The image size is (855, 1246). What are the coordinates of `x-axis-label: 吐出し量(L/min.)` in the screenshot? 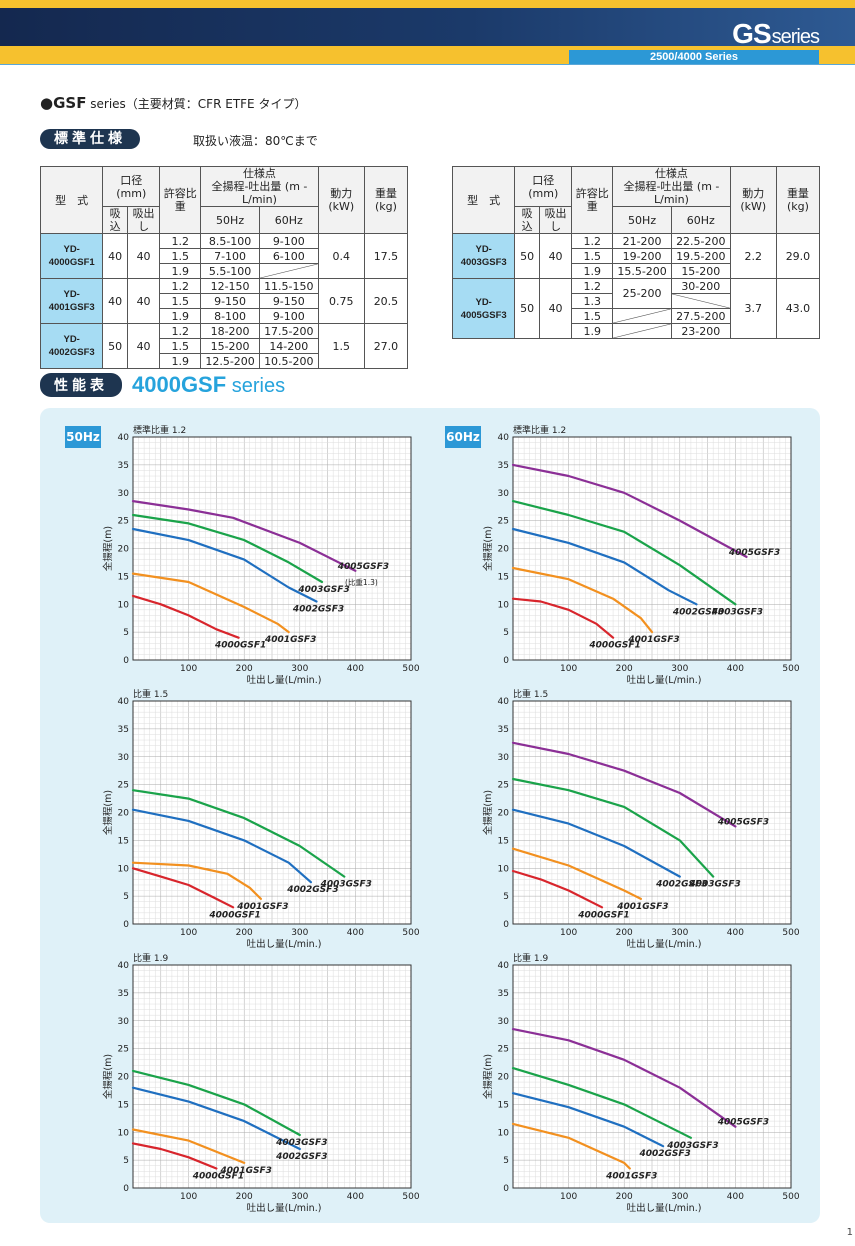 It's located at (284, 944).